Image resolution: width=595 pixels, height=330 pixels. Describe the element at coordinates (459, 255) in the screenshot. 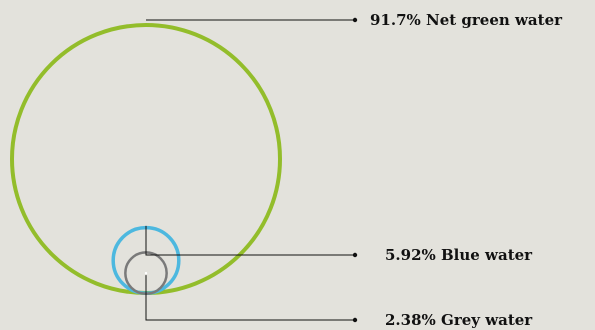

I see `label-blue-water: 5.92% Blue water` at that location.